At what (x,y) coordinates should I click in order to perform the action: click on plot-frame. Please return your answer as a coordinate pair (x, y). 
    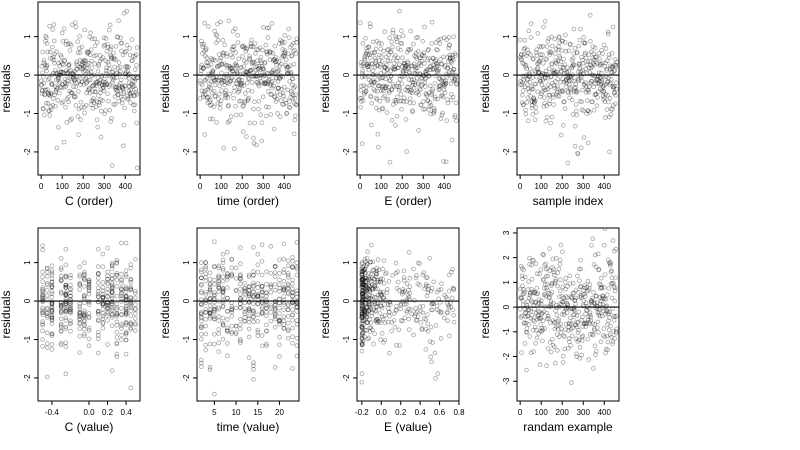
    Looking at the image, I should click on (408, 88).